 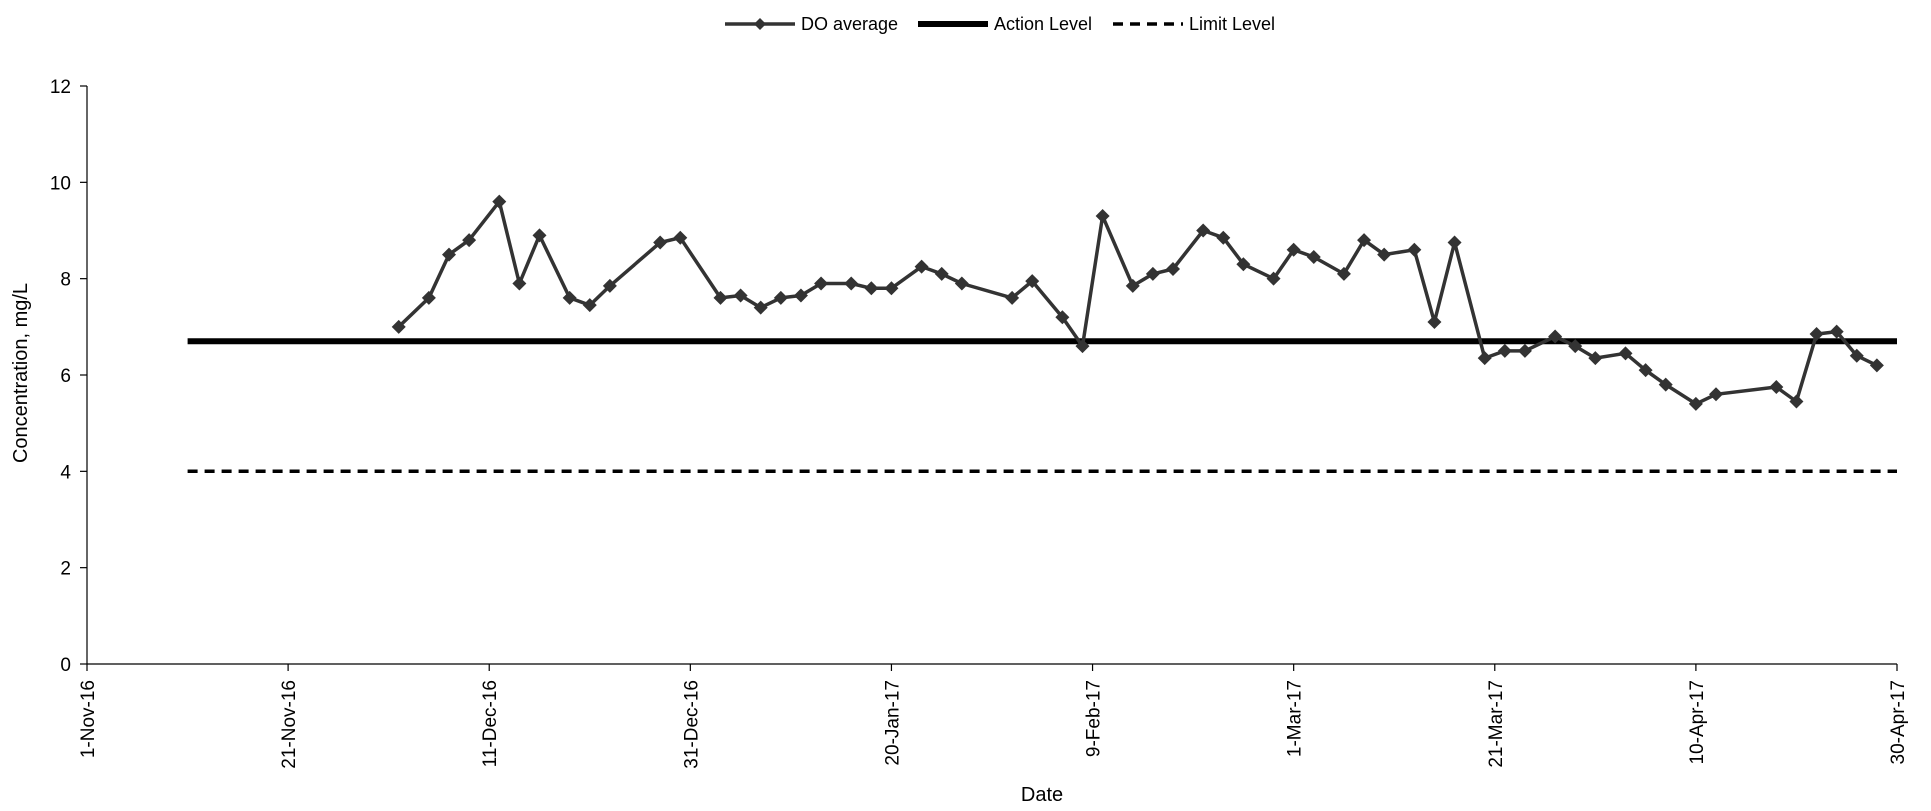 What do you see at coordinates (21, 373) in the screenshot?
I see `y-axis-title: Concentration, mg/L` at bounding box center [21, 373].